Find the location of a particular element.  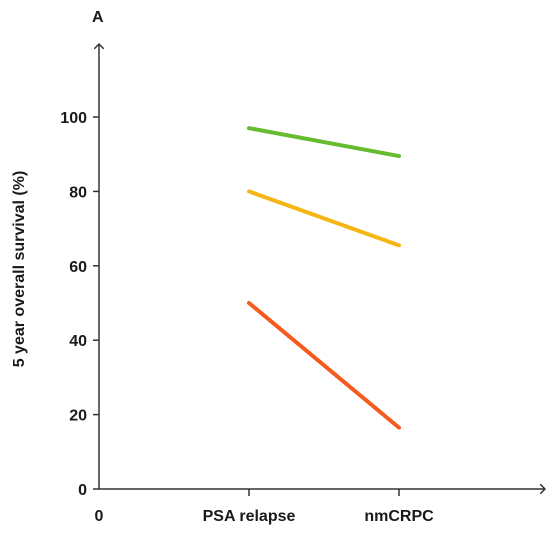

y-tick-label: 20 is located at coordinates (78, 416).